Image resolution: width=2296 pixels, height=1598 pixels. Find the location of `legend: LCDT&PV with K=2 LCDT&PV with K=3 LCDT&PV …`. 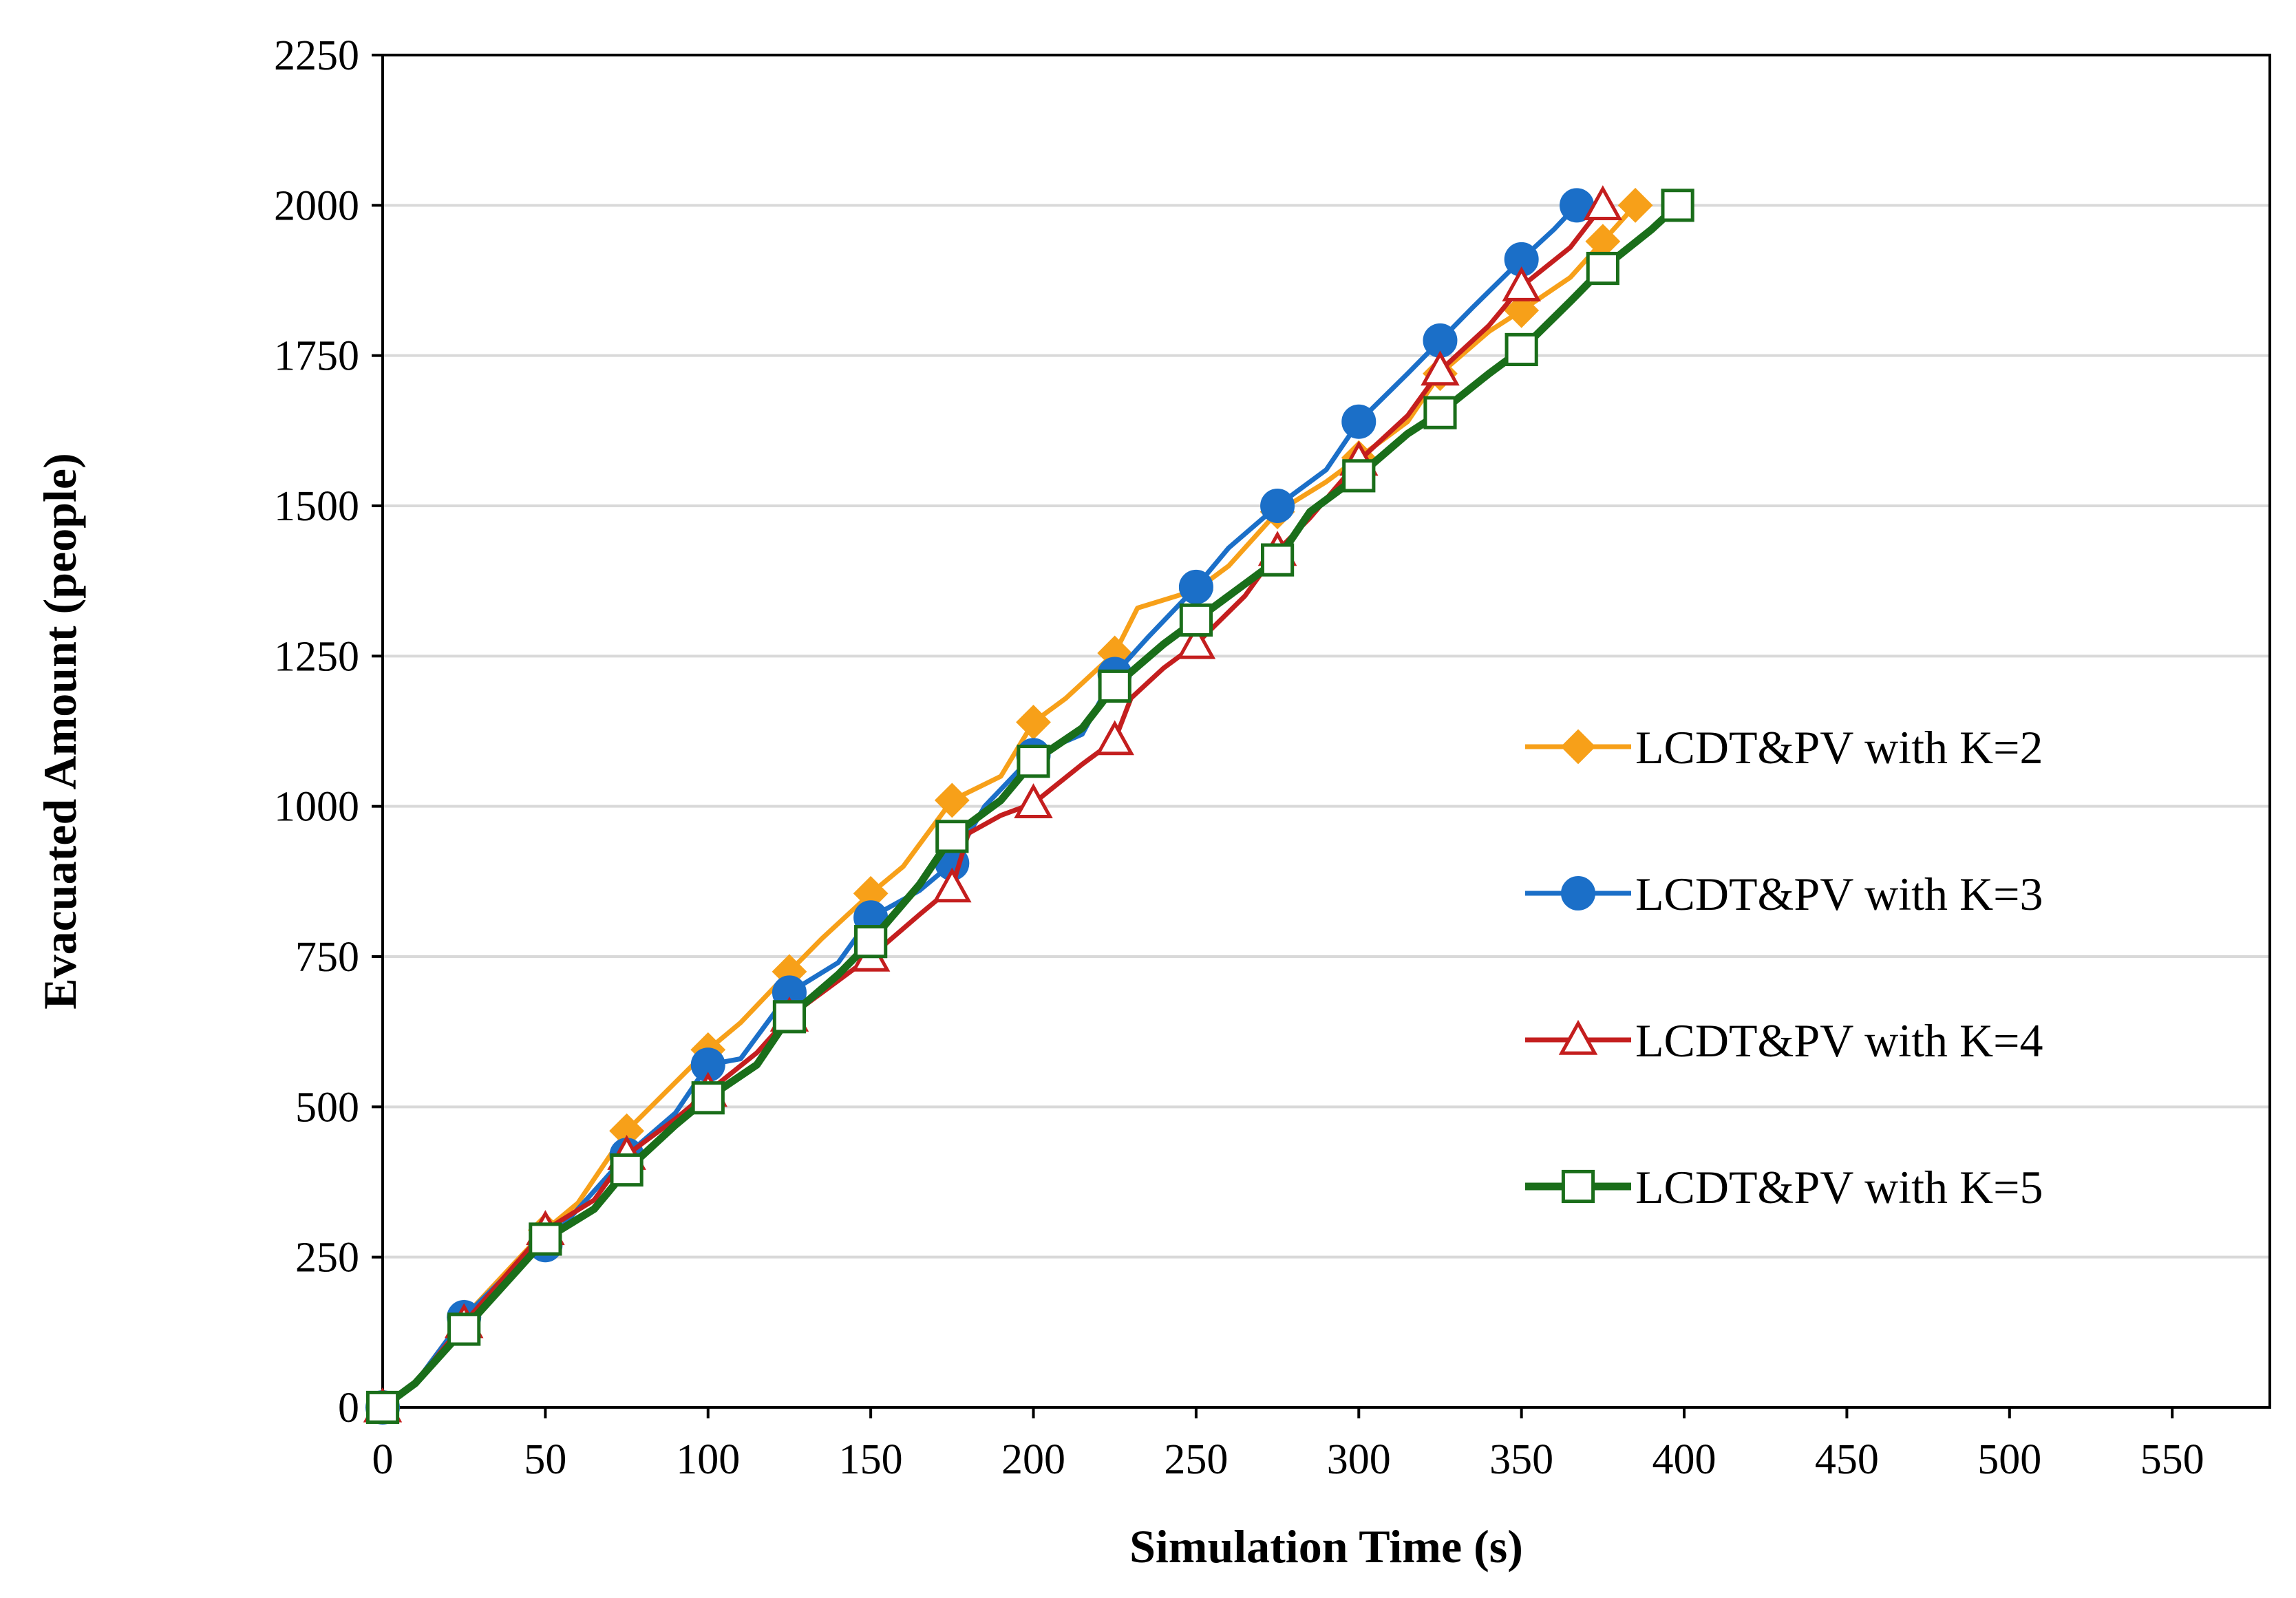

legend: LCDT&PV with K=2 LCDT&PV with K=3 LCDT&PV … is located at coordinates (1784, 967).